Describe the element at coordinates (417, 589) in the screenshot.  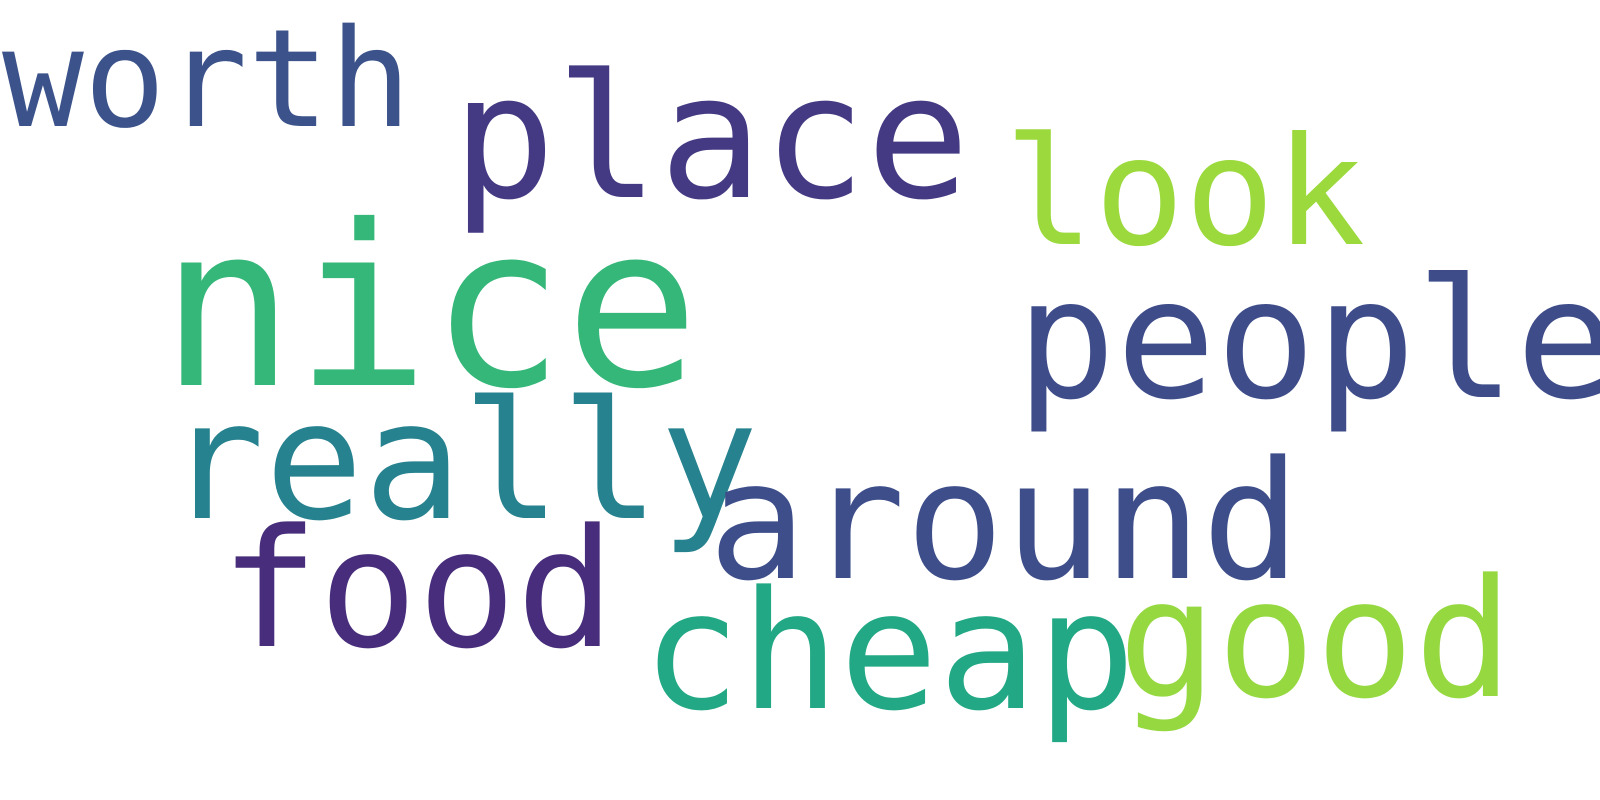
I see `word-food: food` at that location.